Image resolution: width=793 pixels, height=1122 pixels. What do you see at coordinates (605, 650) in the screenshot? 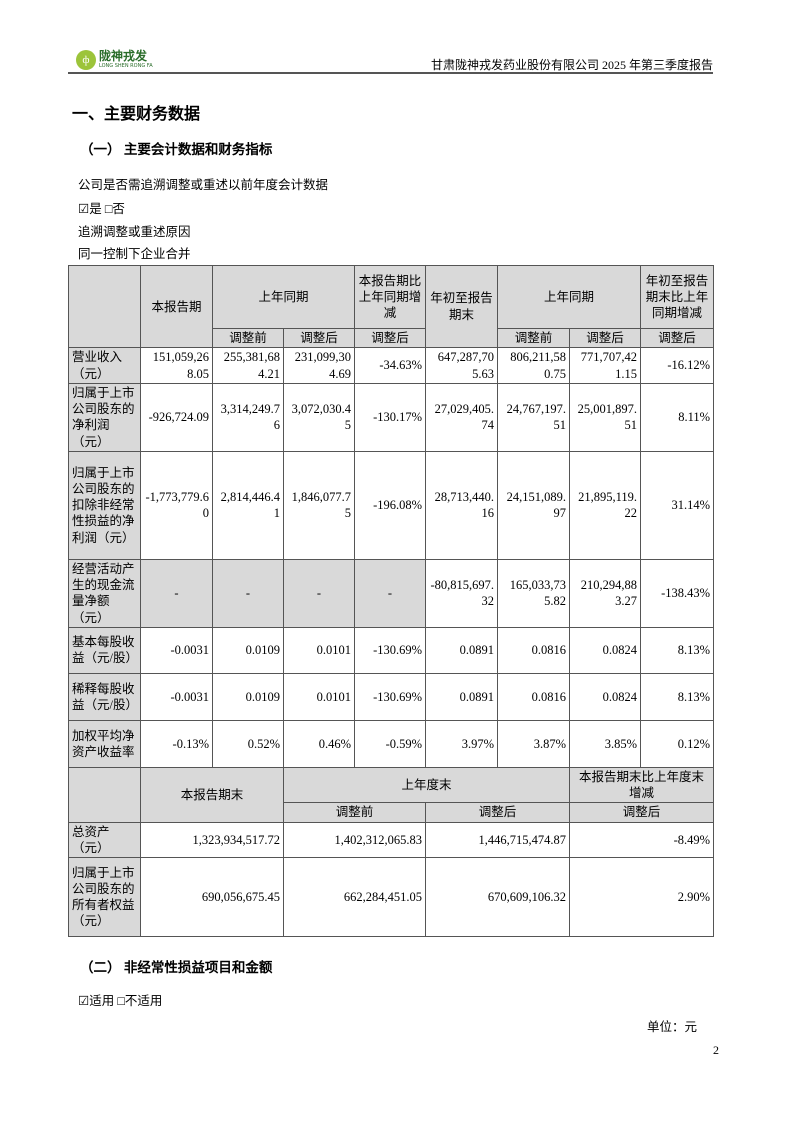
I see `table-cell: 0.0824` at bounding box center [605, 650].